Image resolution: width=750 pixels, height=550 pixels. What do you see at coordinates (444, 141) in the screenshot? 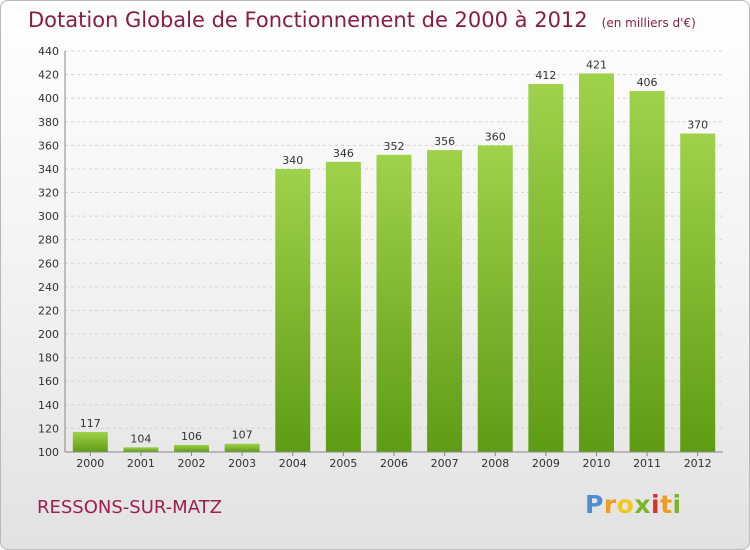
I see `bar-value-label: 356` at bounding box center [444, 141].